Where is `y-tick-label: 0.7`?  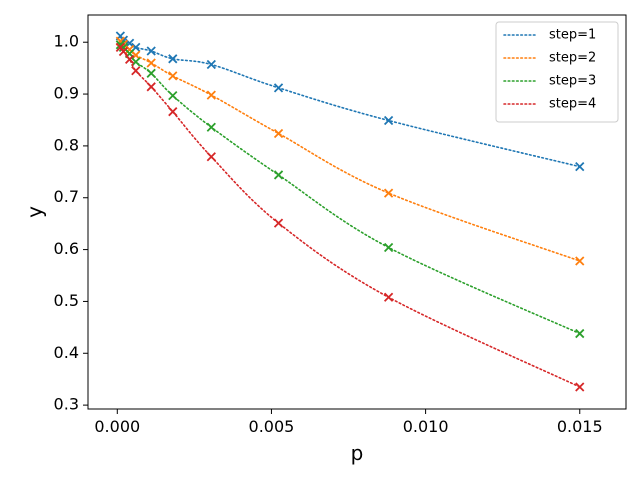
y-tick-label: 0.7 is located at coordinates (66, 196).